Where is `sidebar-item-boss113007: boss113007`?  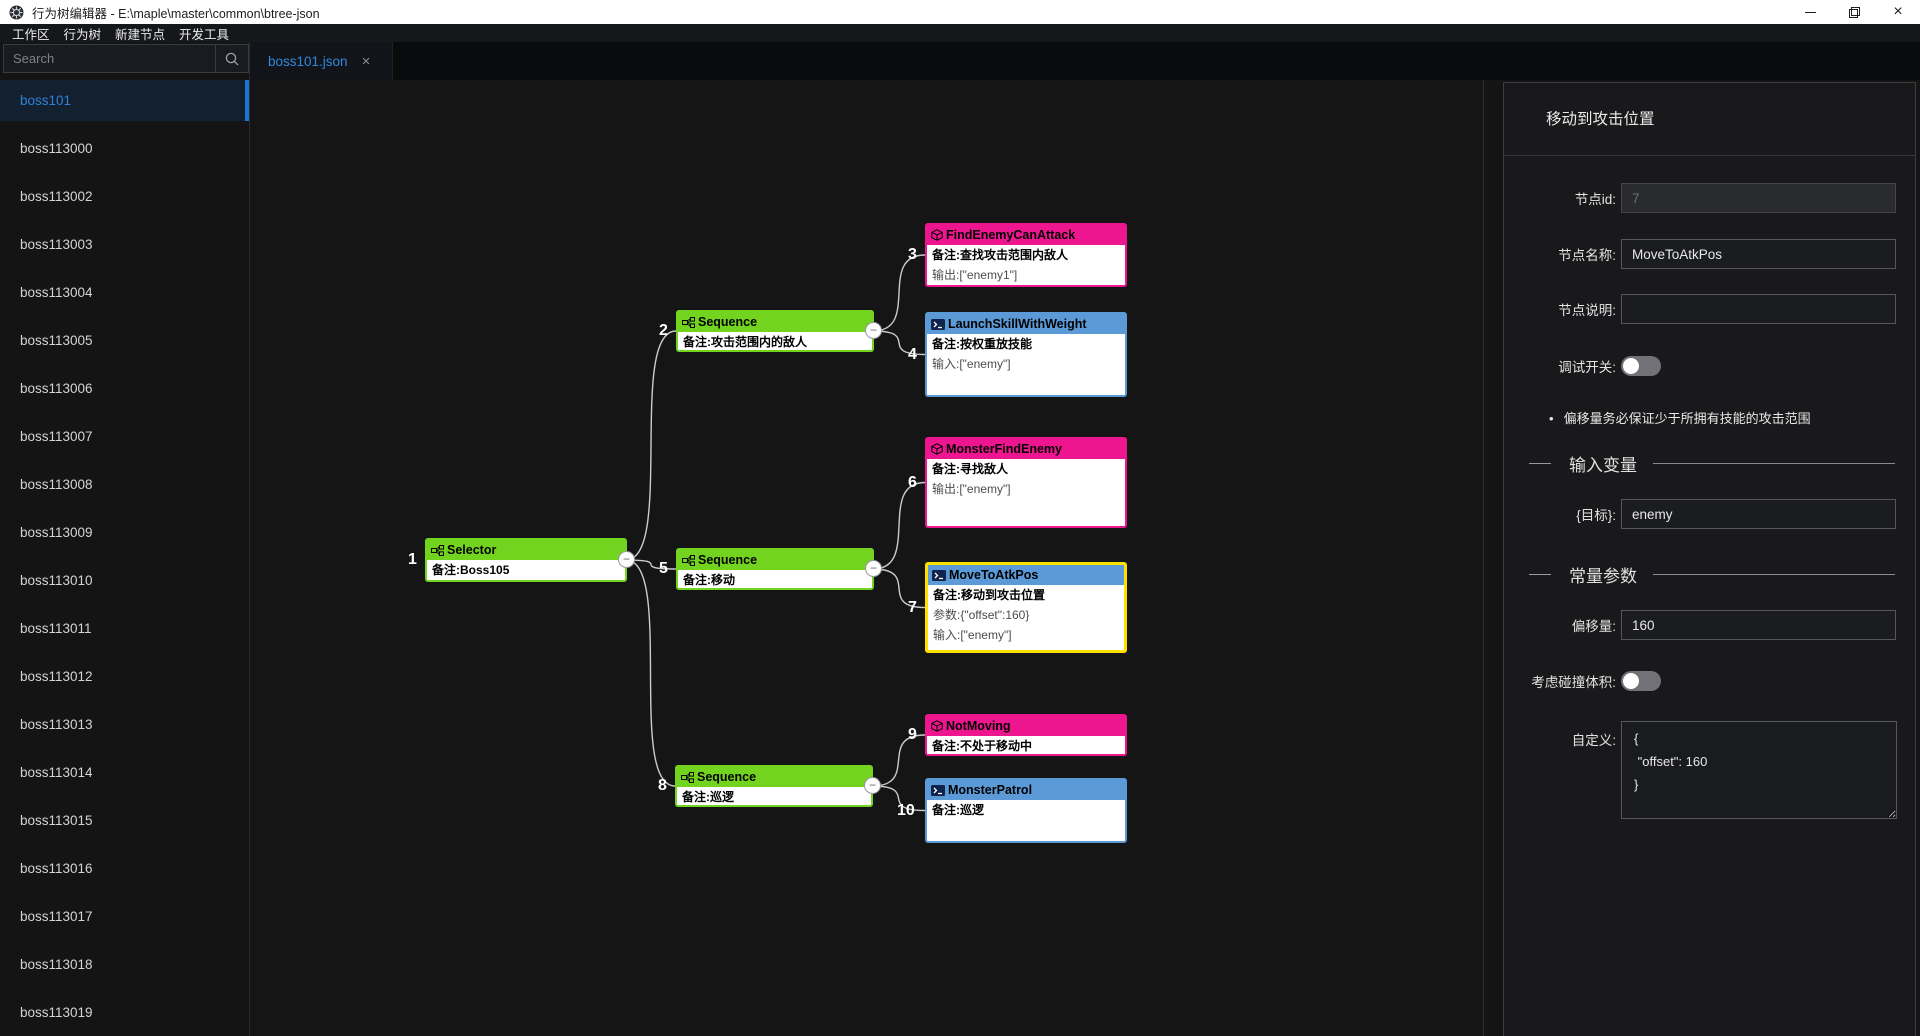 sidebar-item-boss113007: boss113007 is located at coordinates (124, 436).